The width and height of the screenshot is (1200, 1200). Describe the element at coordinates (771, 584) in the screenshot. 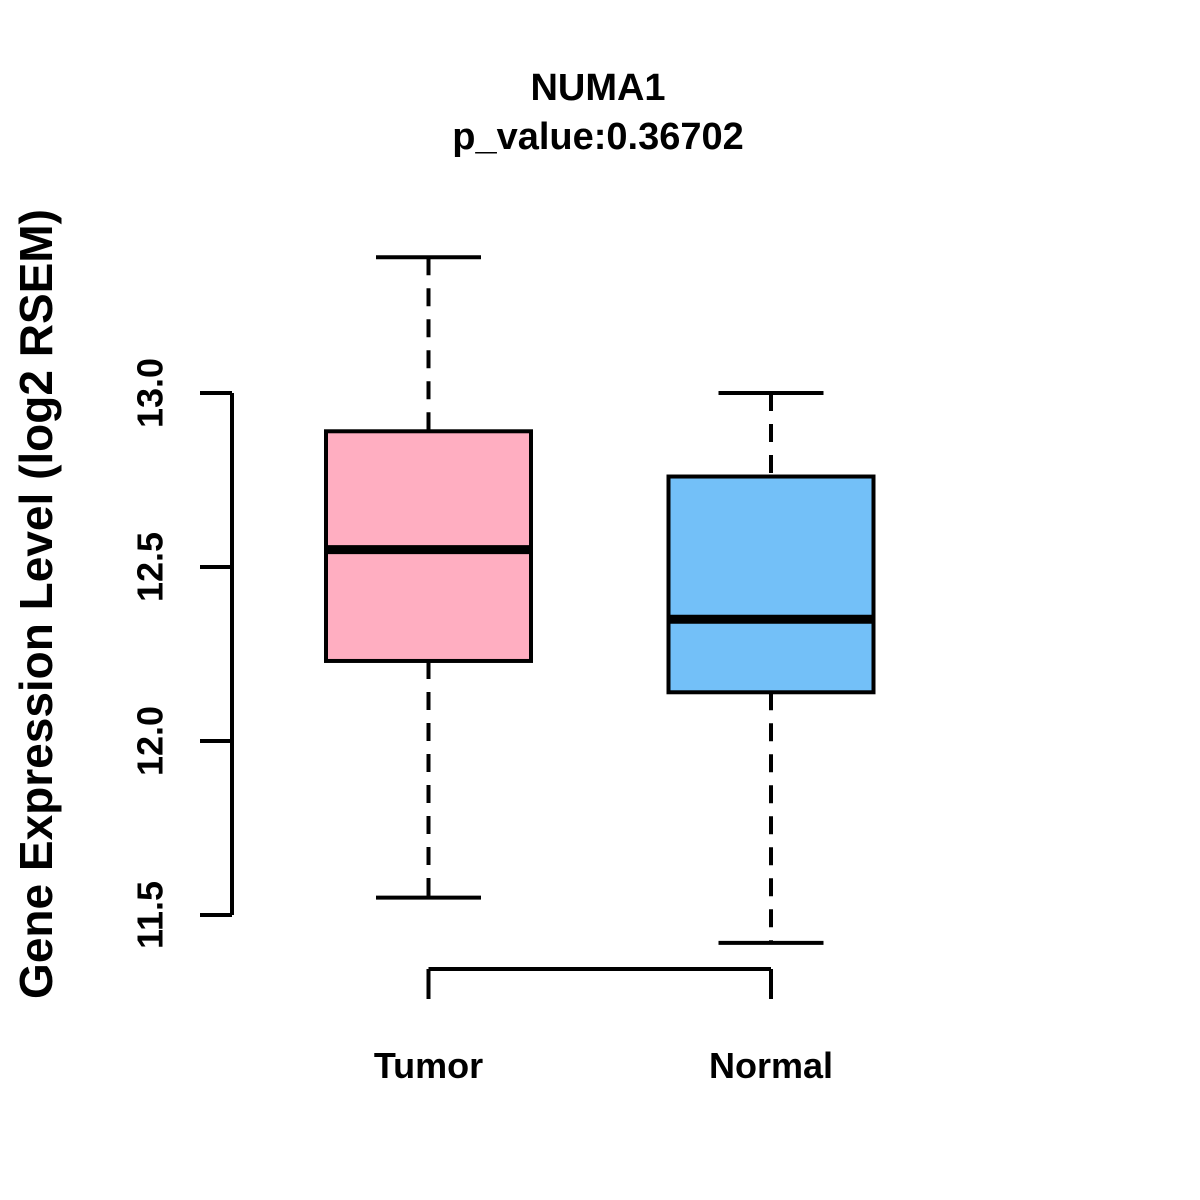

I see `box-normal` at that location.